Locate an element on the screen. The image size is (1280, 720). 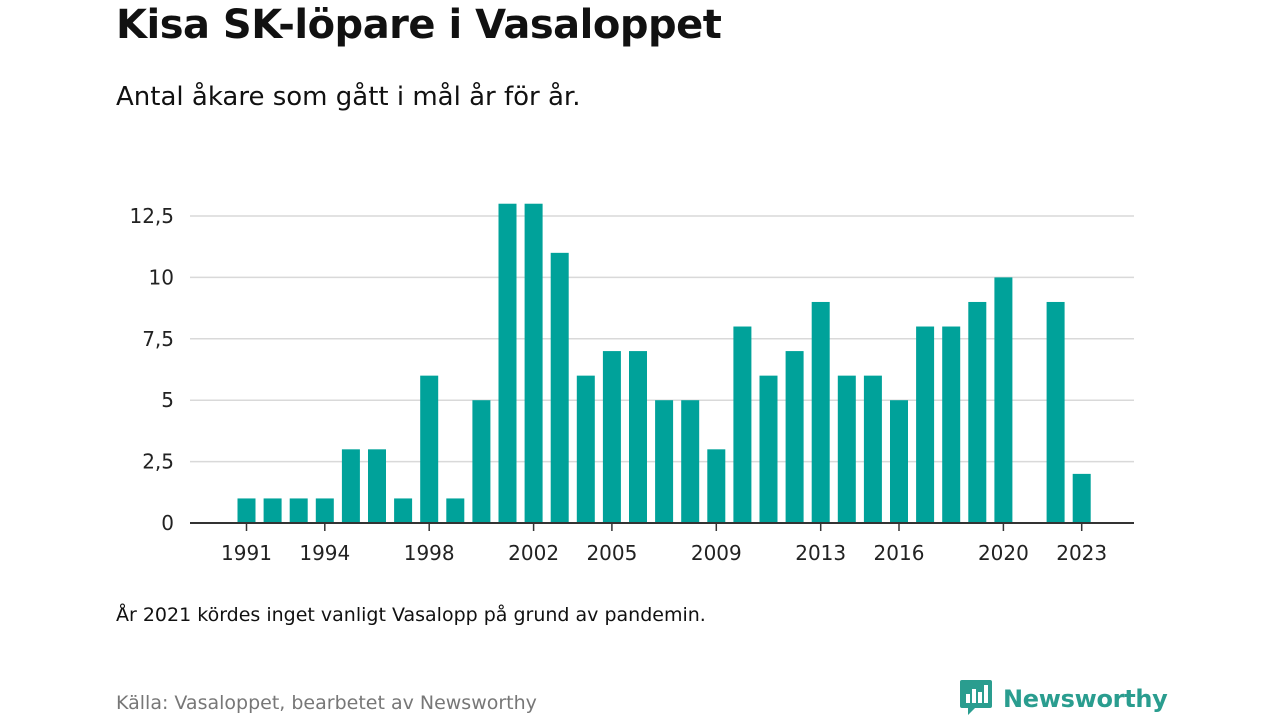
bar-2019 is located at coordinates (977, 412).